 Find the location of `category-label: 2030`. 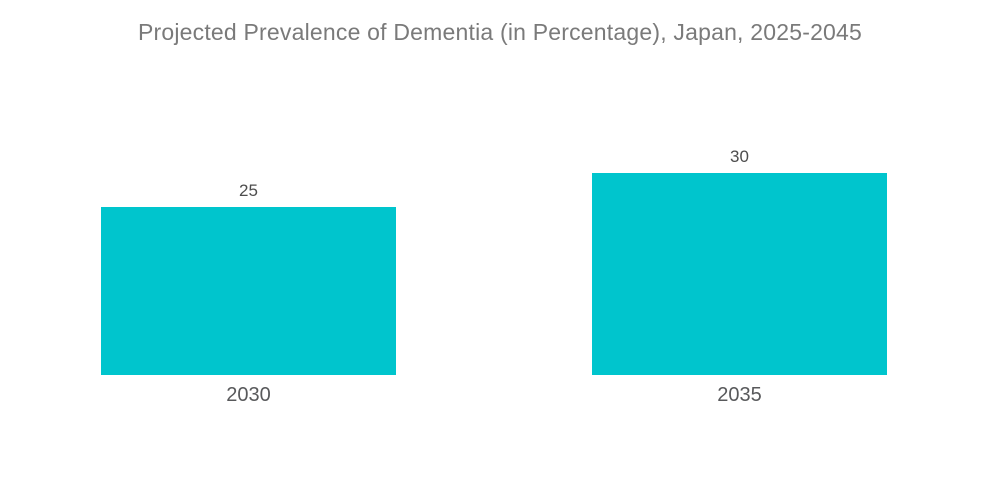

category-label: 2030 is located at coordinates (248, 395).